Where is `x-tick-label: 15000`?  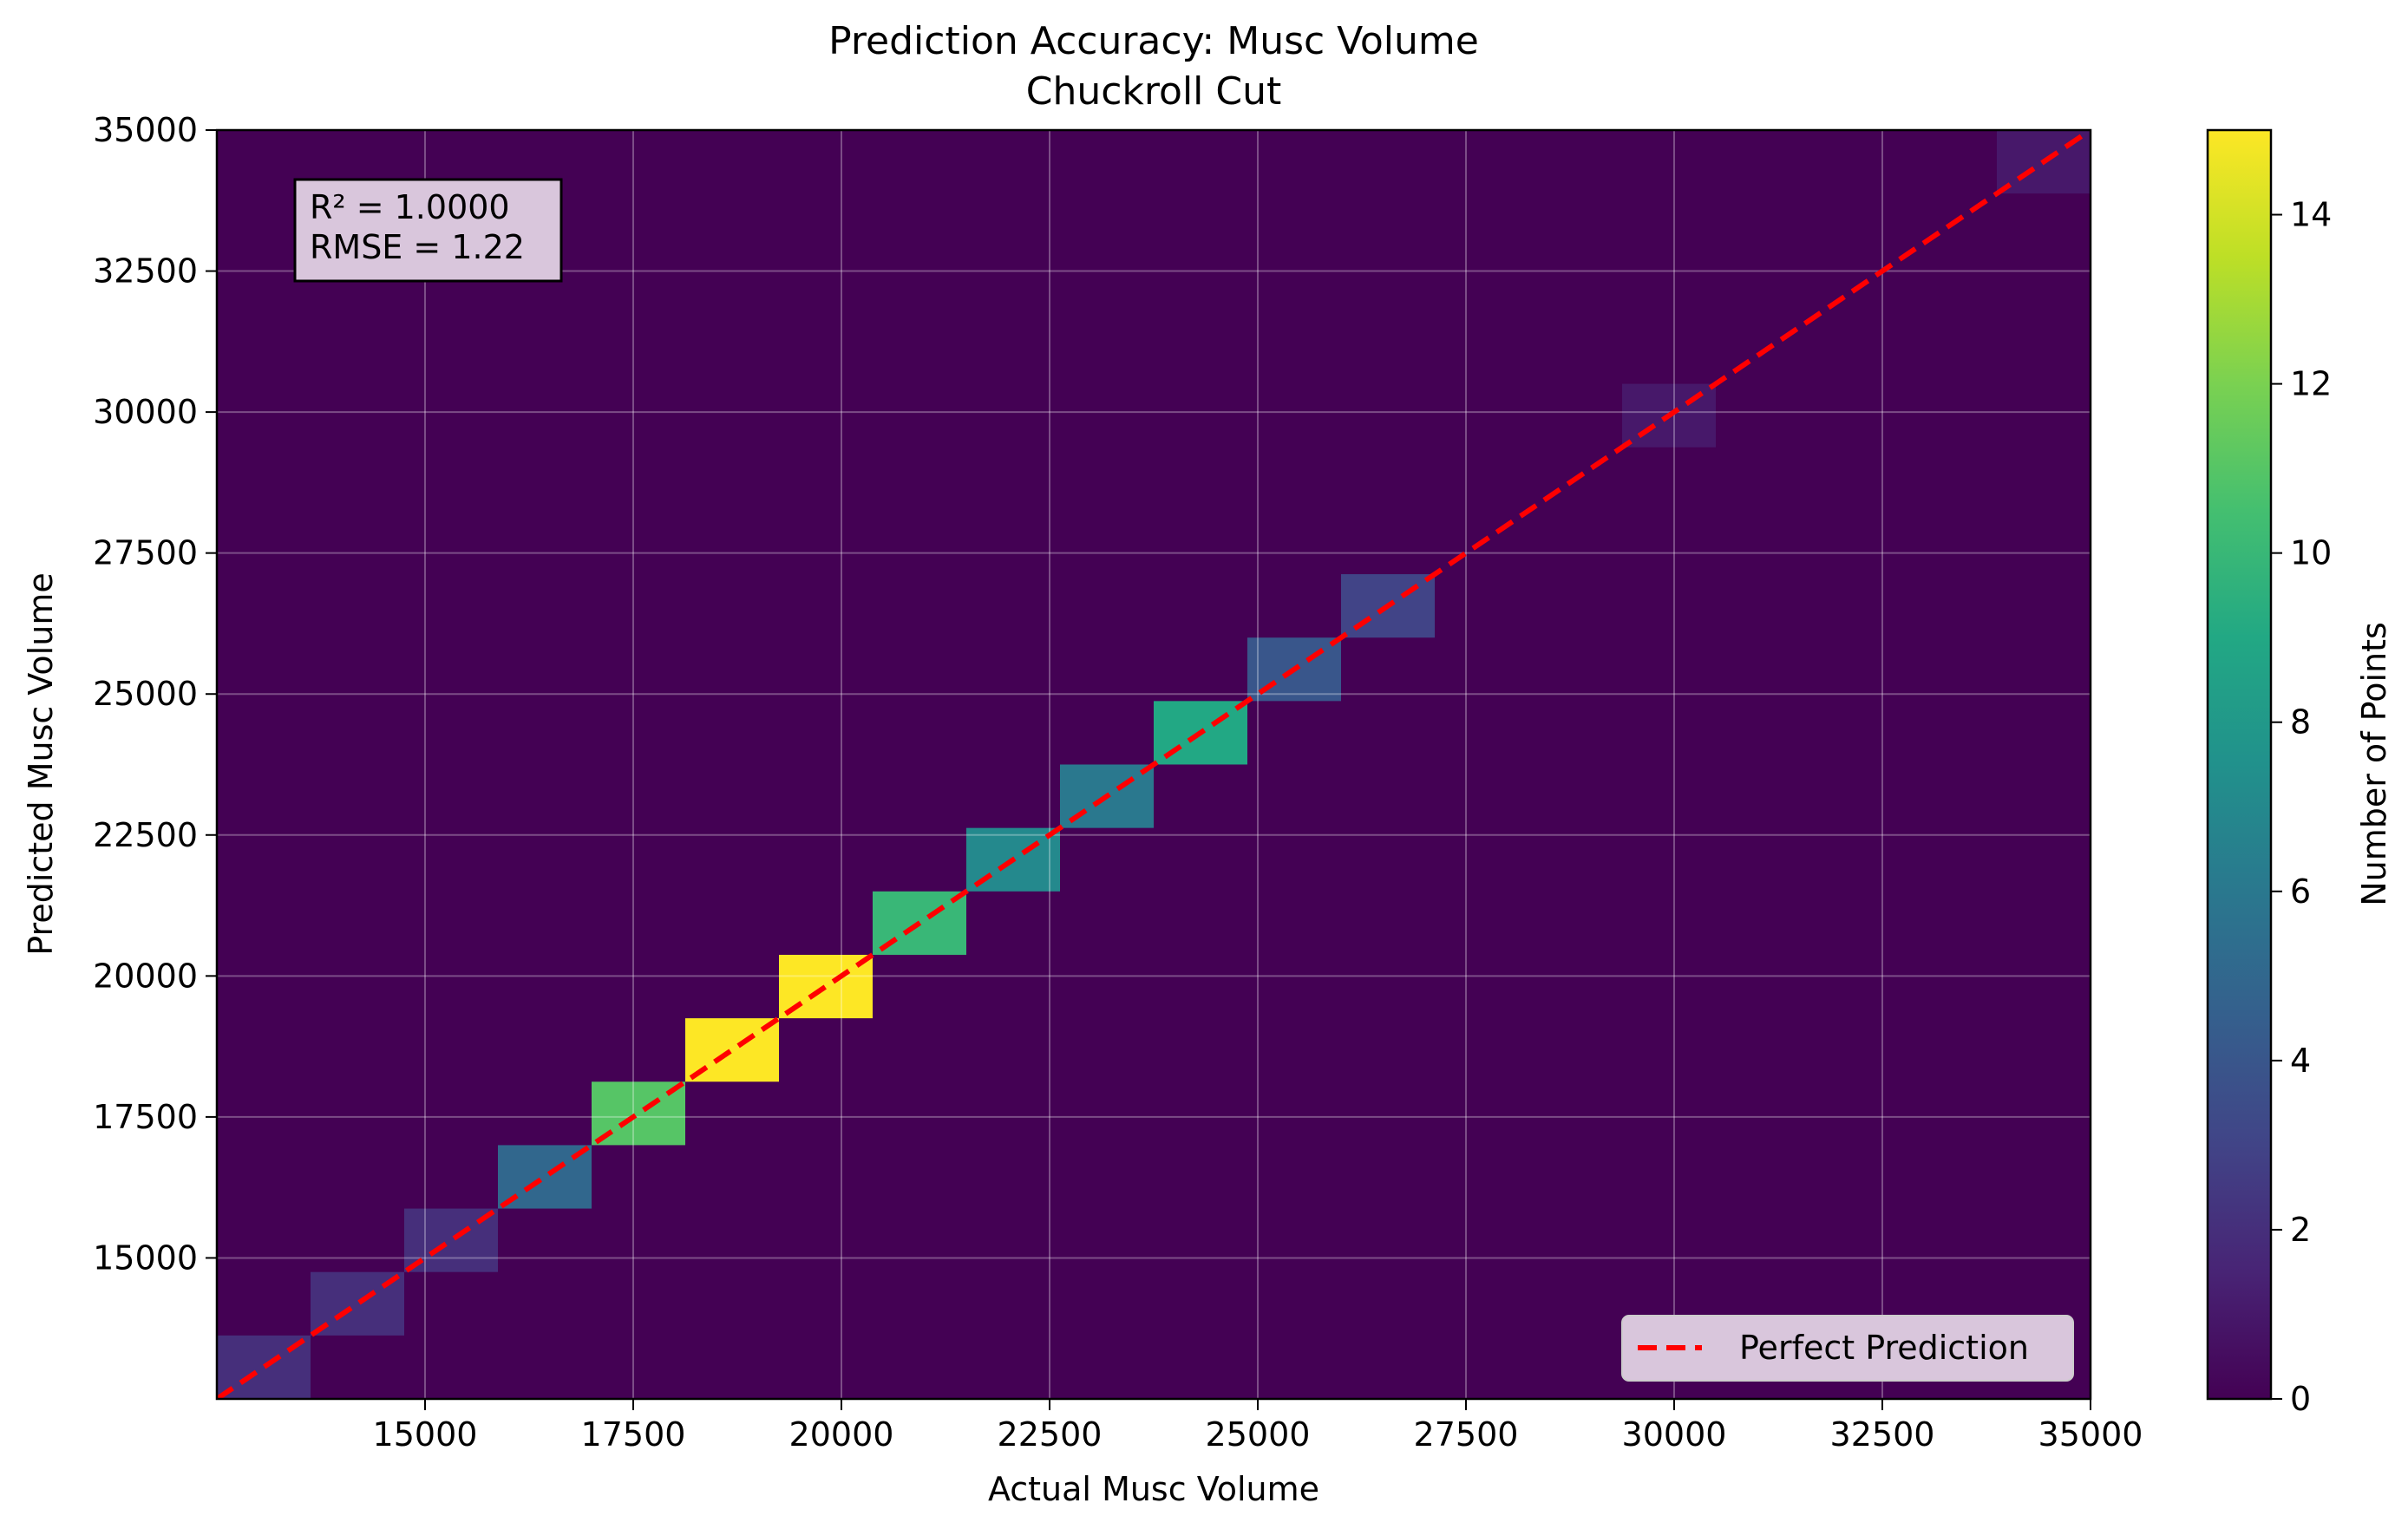
x-tick-label: 15000 is located at coordinates (425, 1434).